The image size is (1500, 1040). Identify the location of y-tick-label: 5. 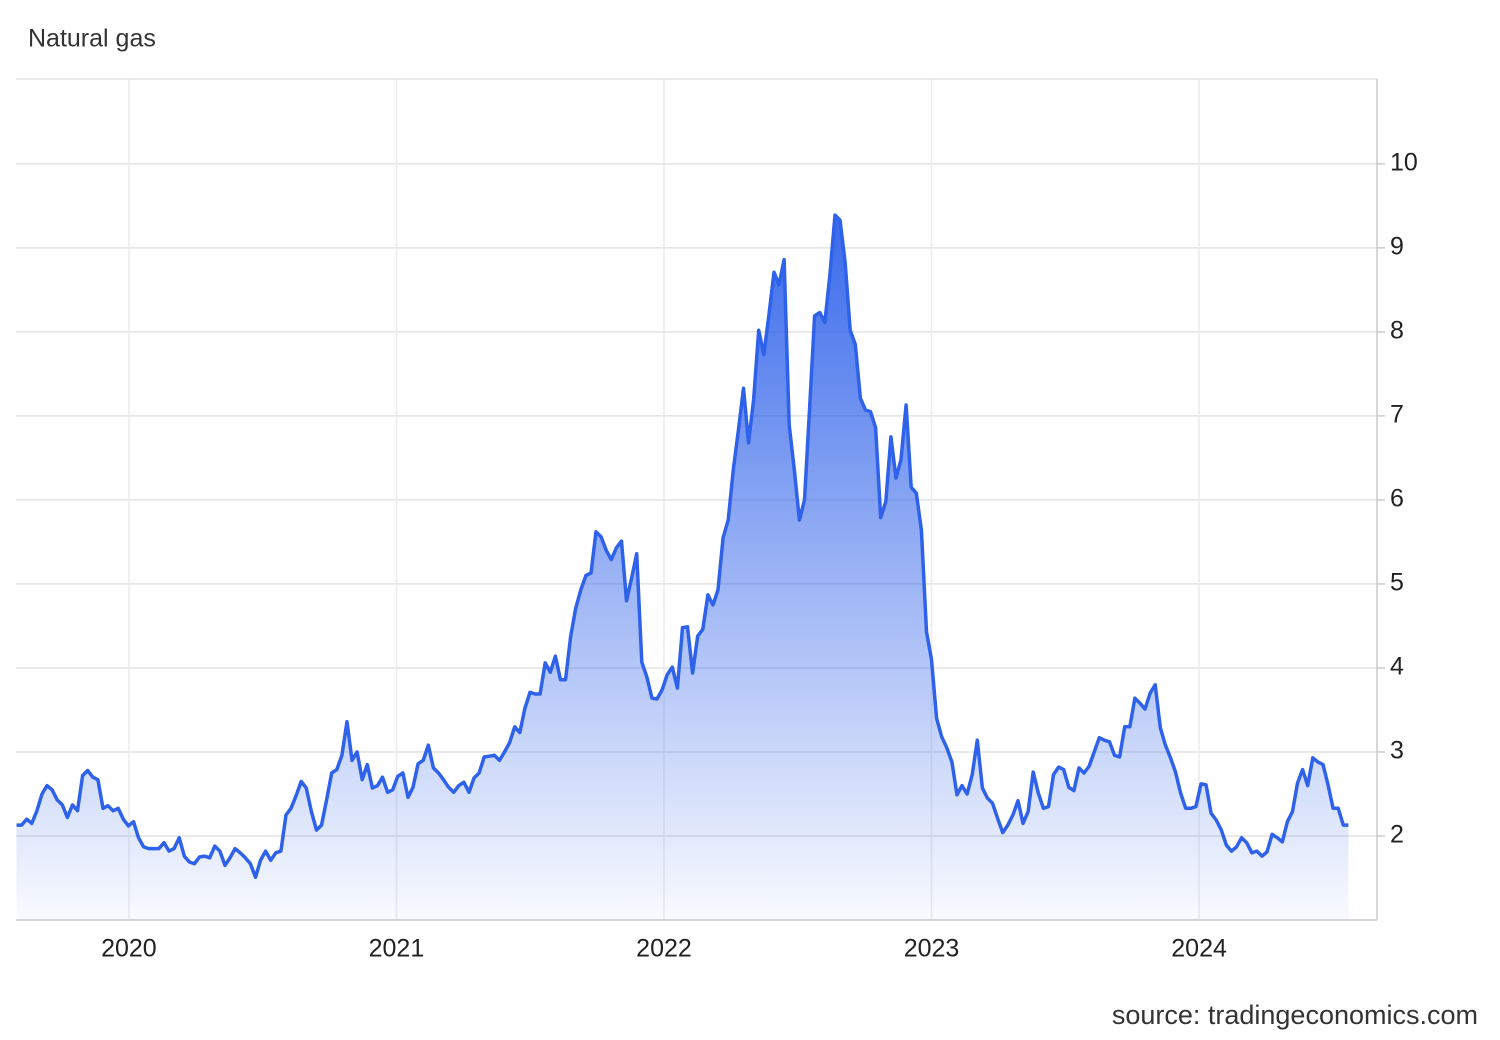
(1397, 583).